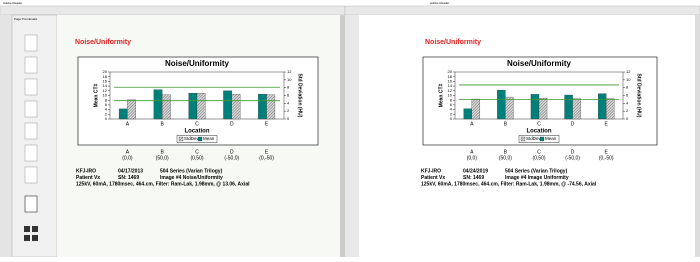  I want to click on y2-tick-label: 0, so click(627, 118).